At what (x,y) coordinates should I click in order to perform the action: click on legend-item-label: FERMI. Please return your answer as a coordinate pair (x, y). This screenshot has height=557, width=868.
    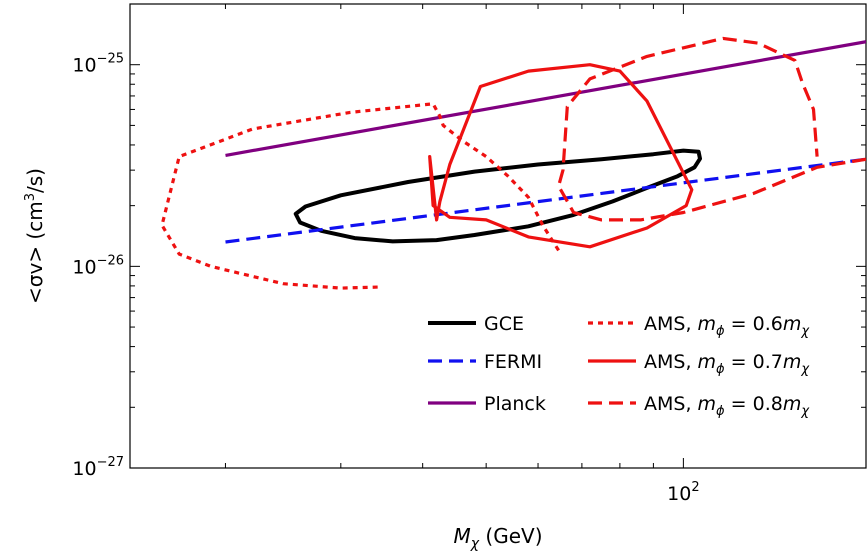
    Looking at the image, I should click on (513, 362).